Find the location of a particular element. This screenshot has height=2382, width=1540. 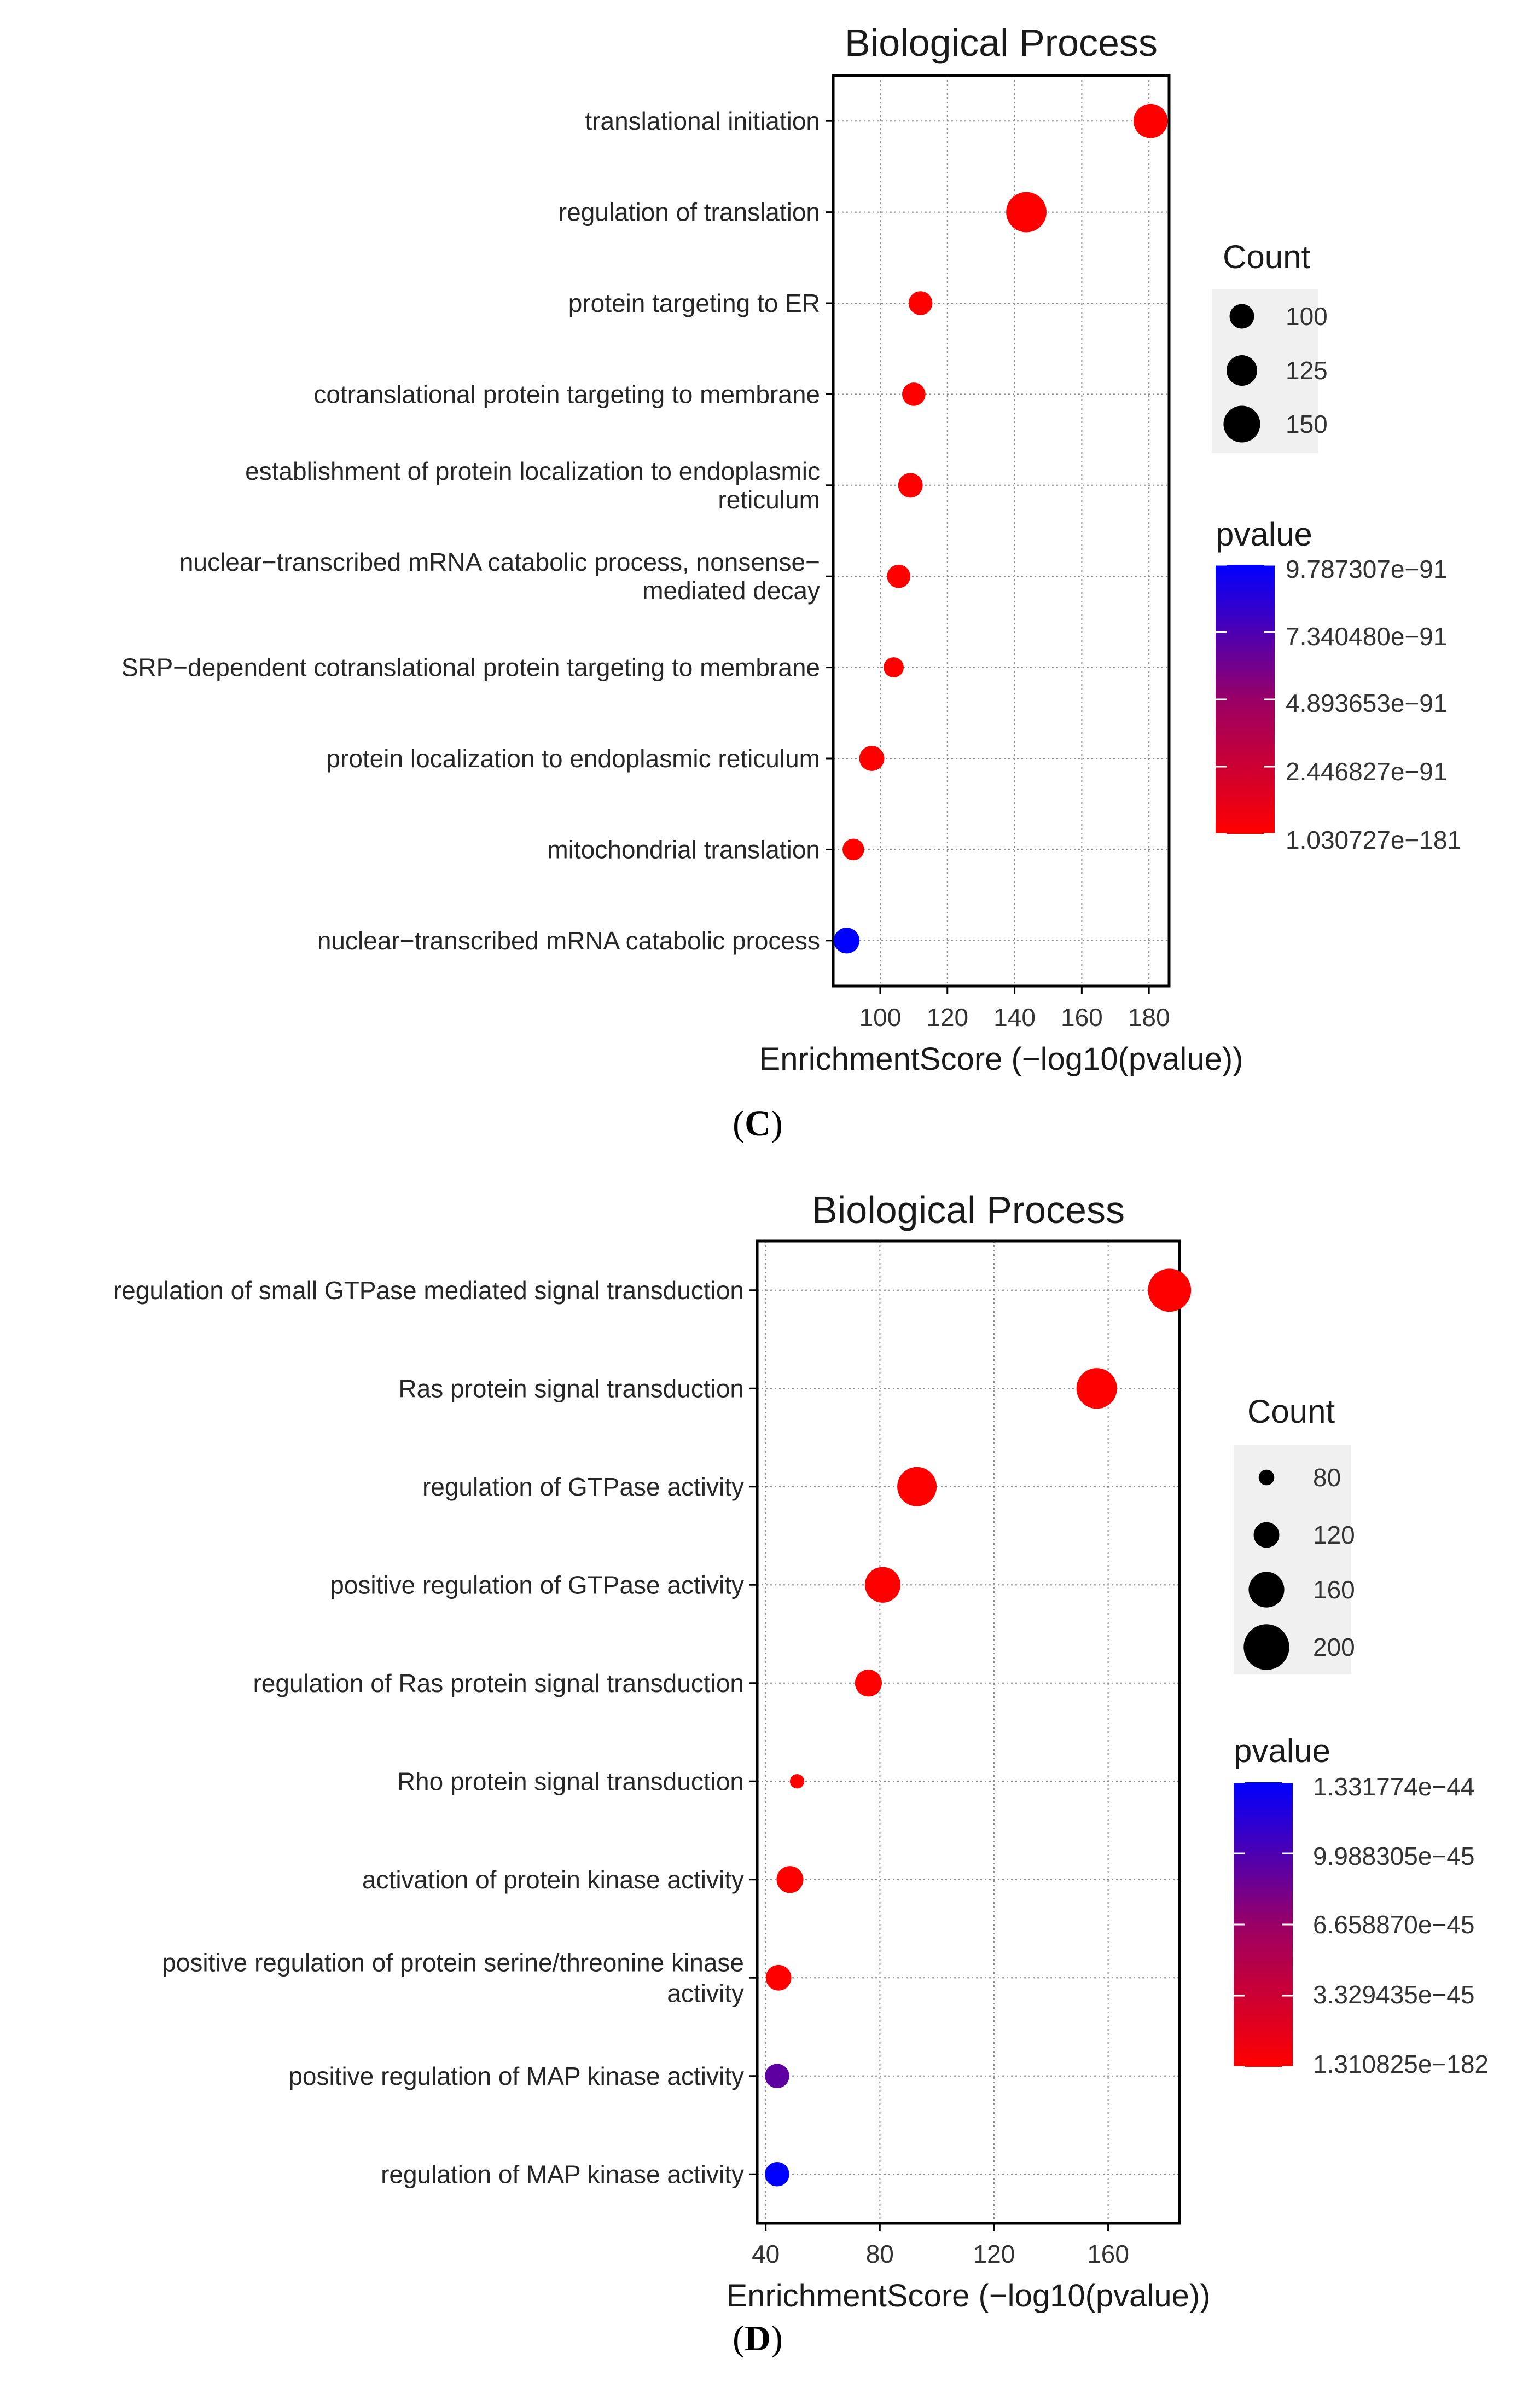

term-label: regulation of translation is located at coordinates (689, 212).